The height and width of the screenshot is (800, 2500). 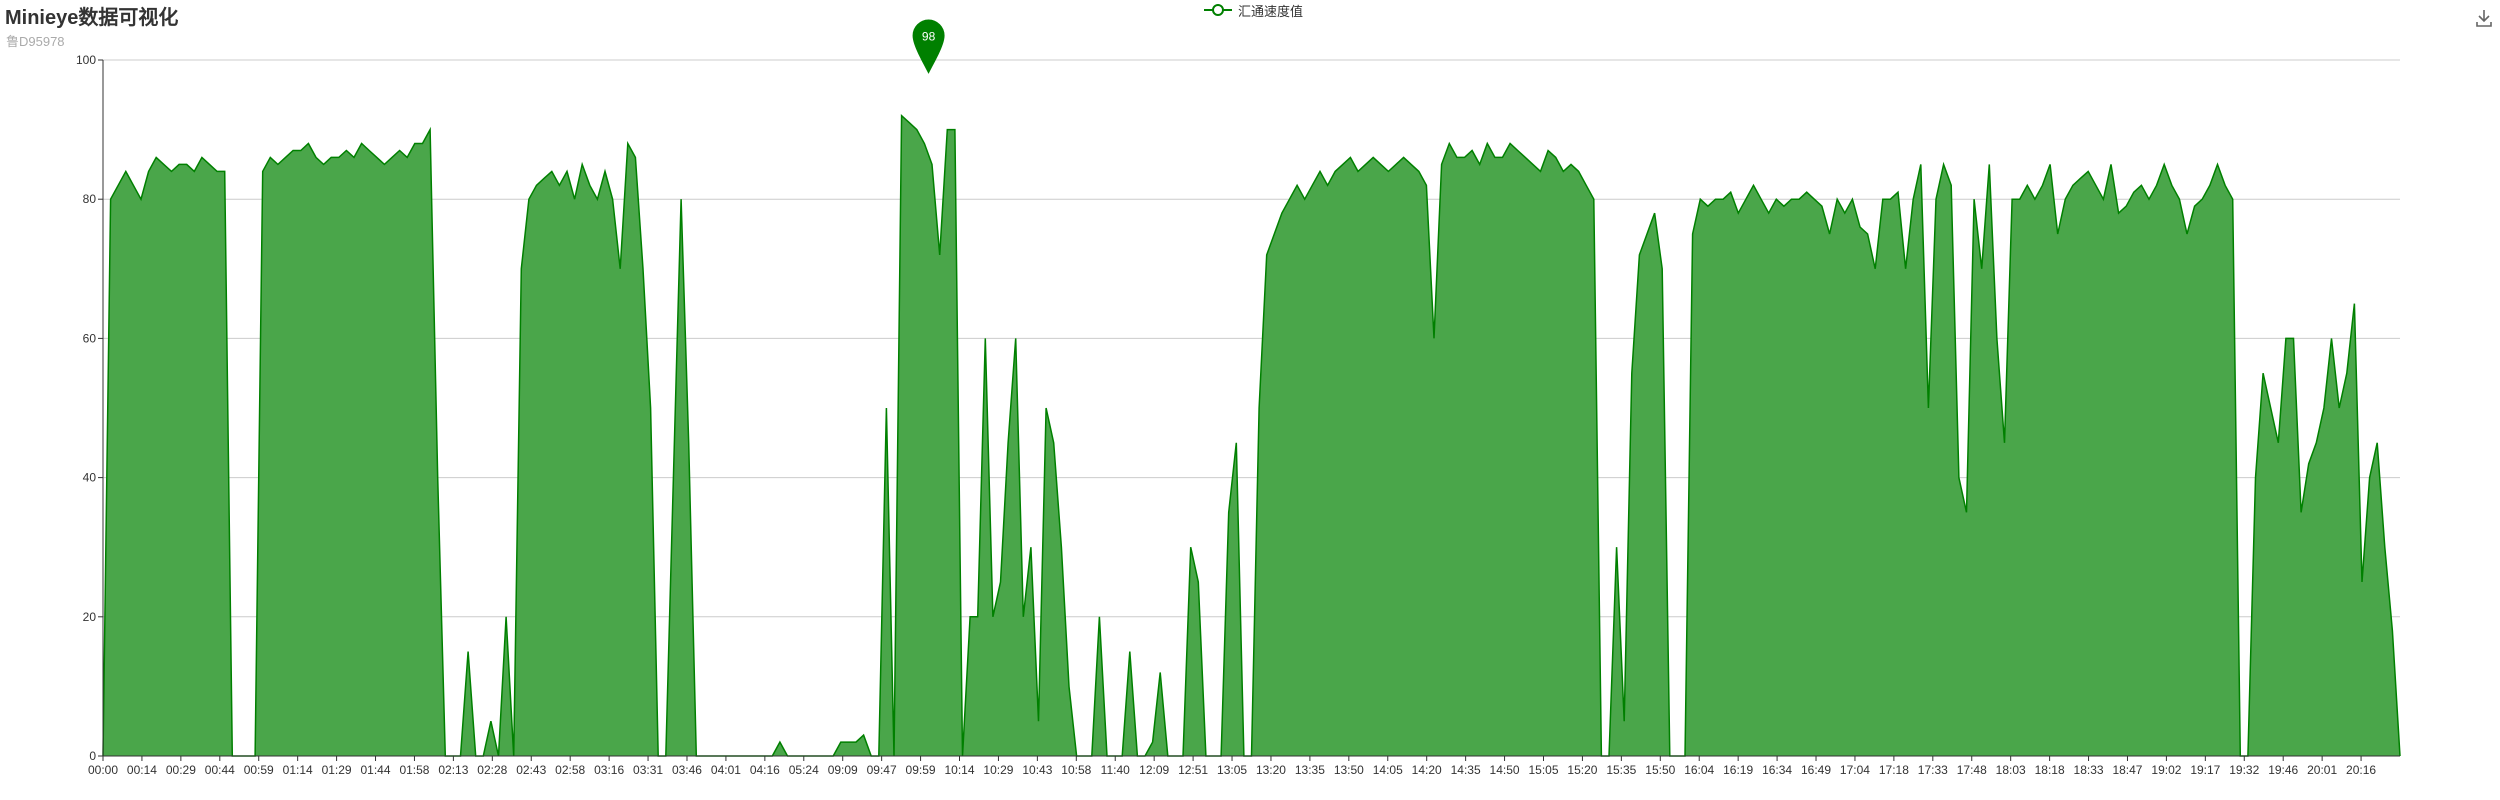 I want to click on x-tick-label: 12:51, so click(x=1193, y=770).